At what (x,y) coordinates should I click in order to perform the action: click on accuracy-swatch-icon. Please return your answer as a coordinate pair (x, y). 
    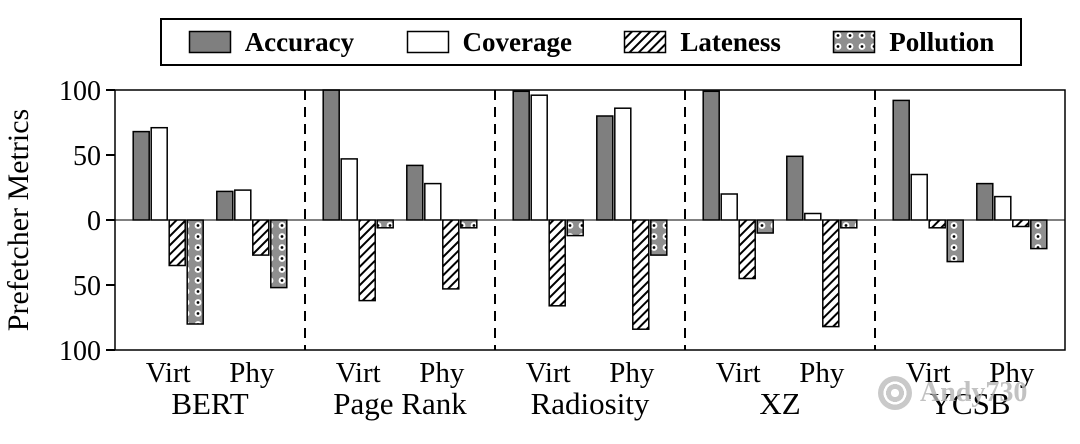
    Looking at the image, I should click on (209, 42).